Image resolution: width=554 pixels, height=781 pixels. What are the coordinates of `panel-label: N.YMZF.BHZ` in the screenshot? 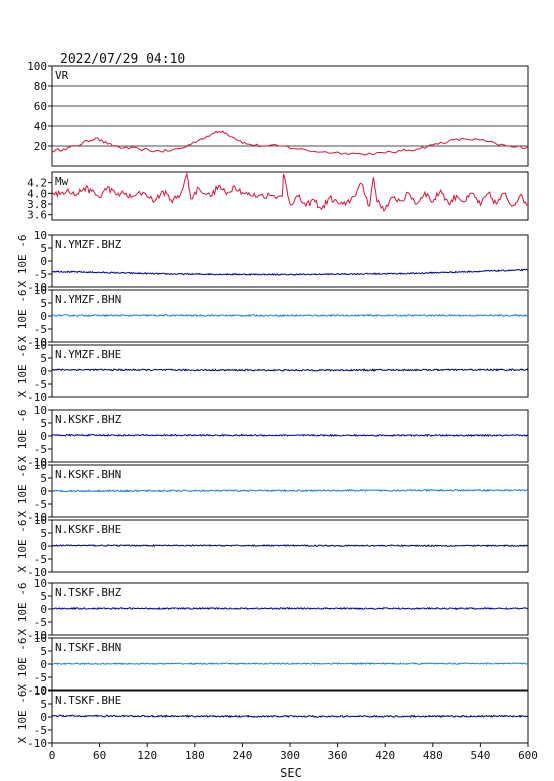 It's located at (88, 244).